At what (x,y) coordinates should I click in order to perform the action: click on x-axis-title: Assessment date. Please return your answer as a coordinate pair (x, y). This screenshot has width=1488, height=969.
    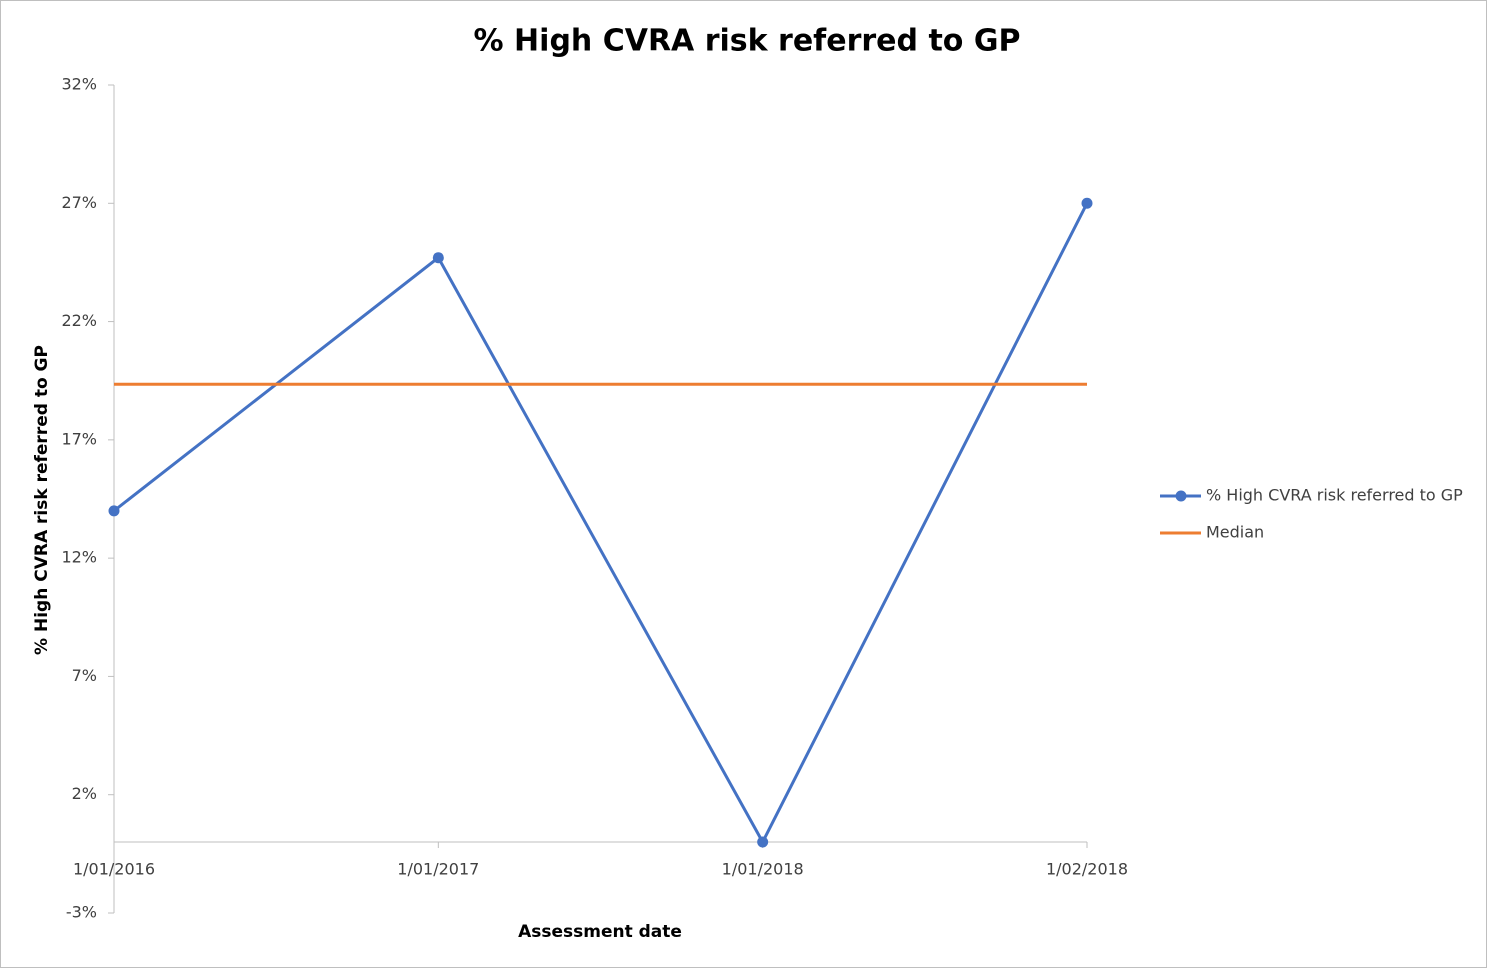
    Looking at the image, I should click on (600, 932).